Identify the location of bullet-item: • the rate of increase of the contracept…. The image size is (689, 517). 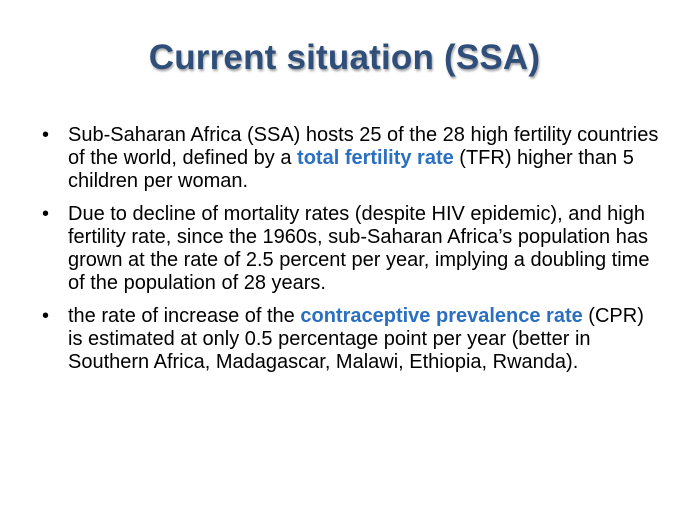
(352, 339).